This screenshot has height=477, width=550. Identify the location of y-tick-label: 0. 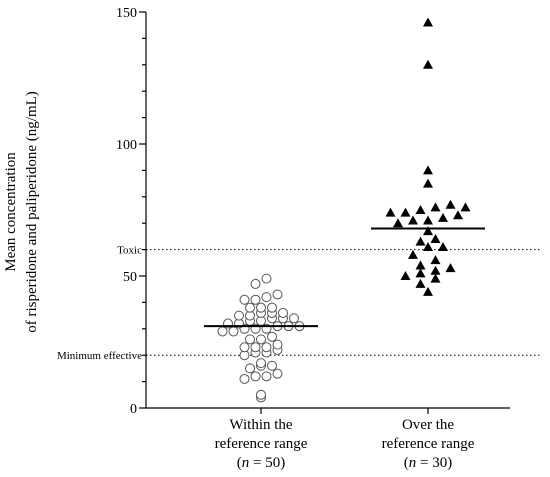
(133, 409).